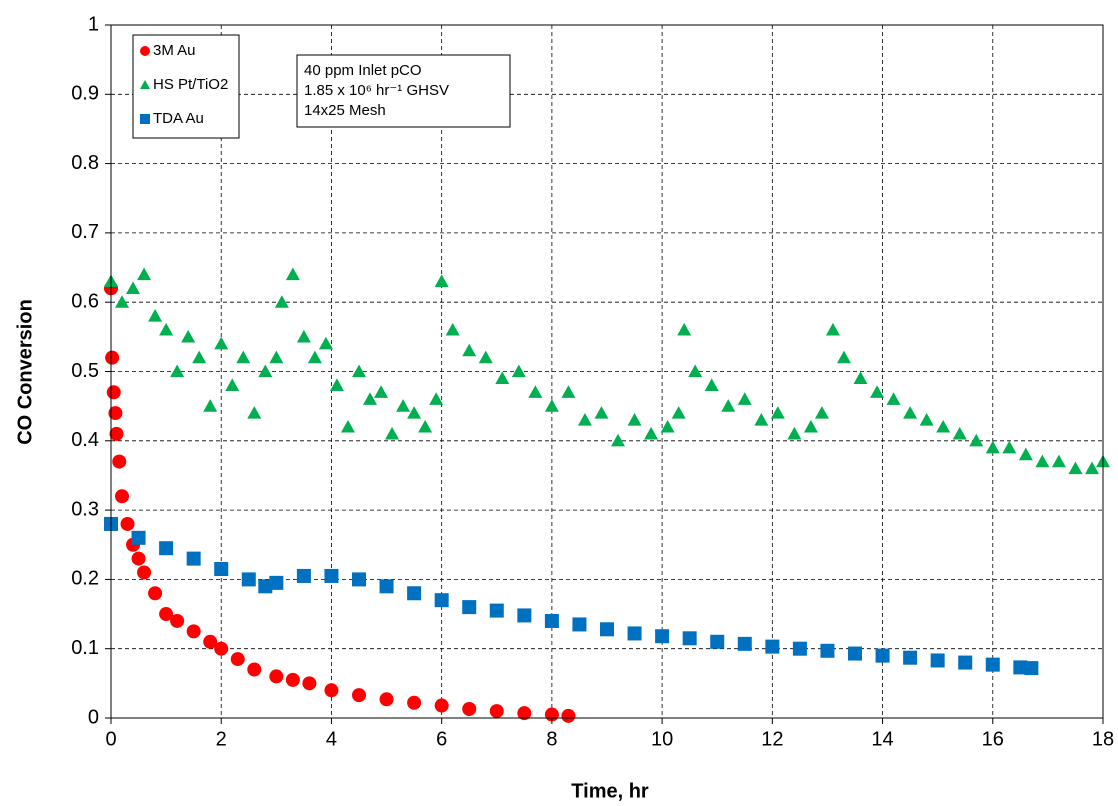  Describe the element at coordinates (662, 739) in the screenshot. I see `x-tick-label: 10` at that location.